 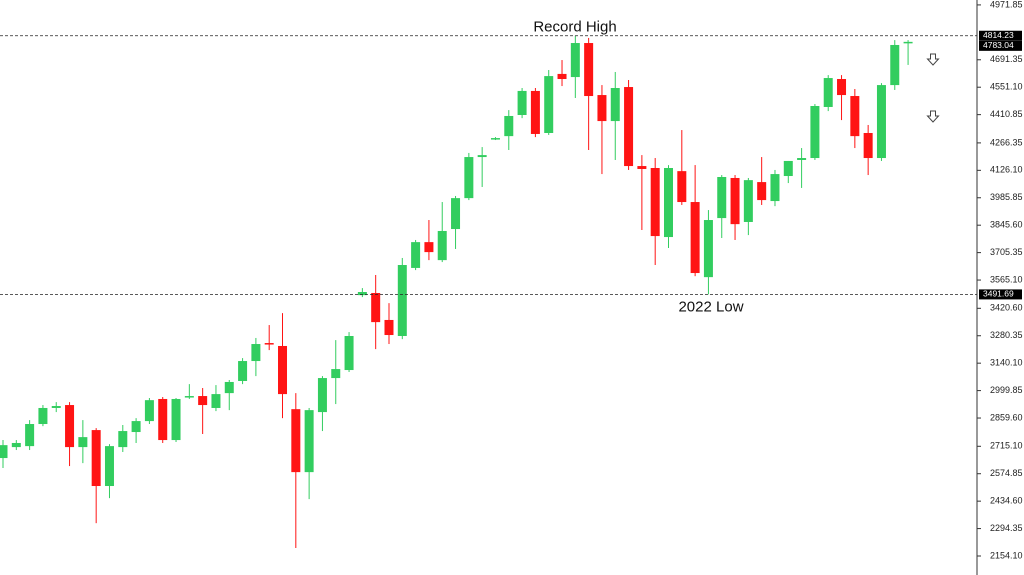 What do you see at coordinates (1006, 417) in the screenshot?
I see `y-tick-label: 2859.60` at bounding box center [1006, 417].